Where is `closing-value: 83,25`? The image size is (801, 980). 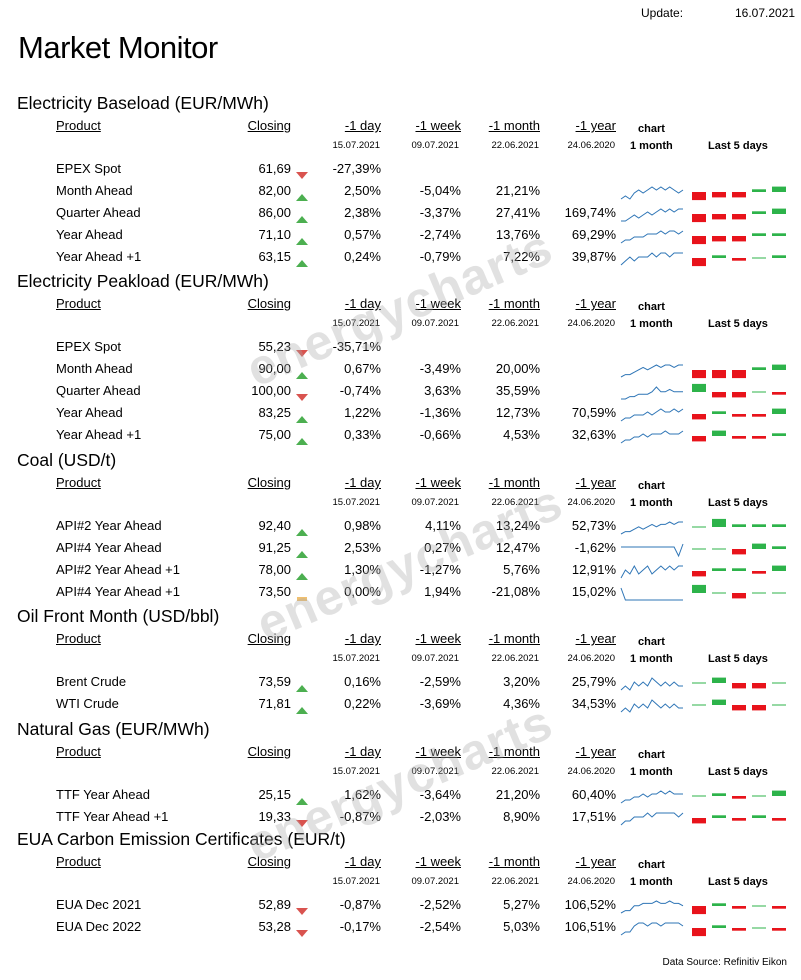
closing-value: 83,25 is located at coordinates (274, 412).